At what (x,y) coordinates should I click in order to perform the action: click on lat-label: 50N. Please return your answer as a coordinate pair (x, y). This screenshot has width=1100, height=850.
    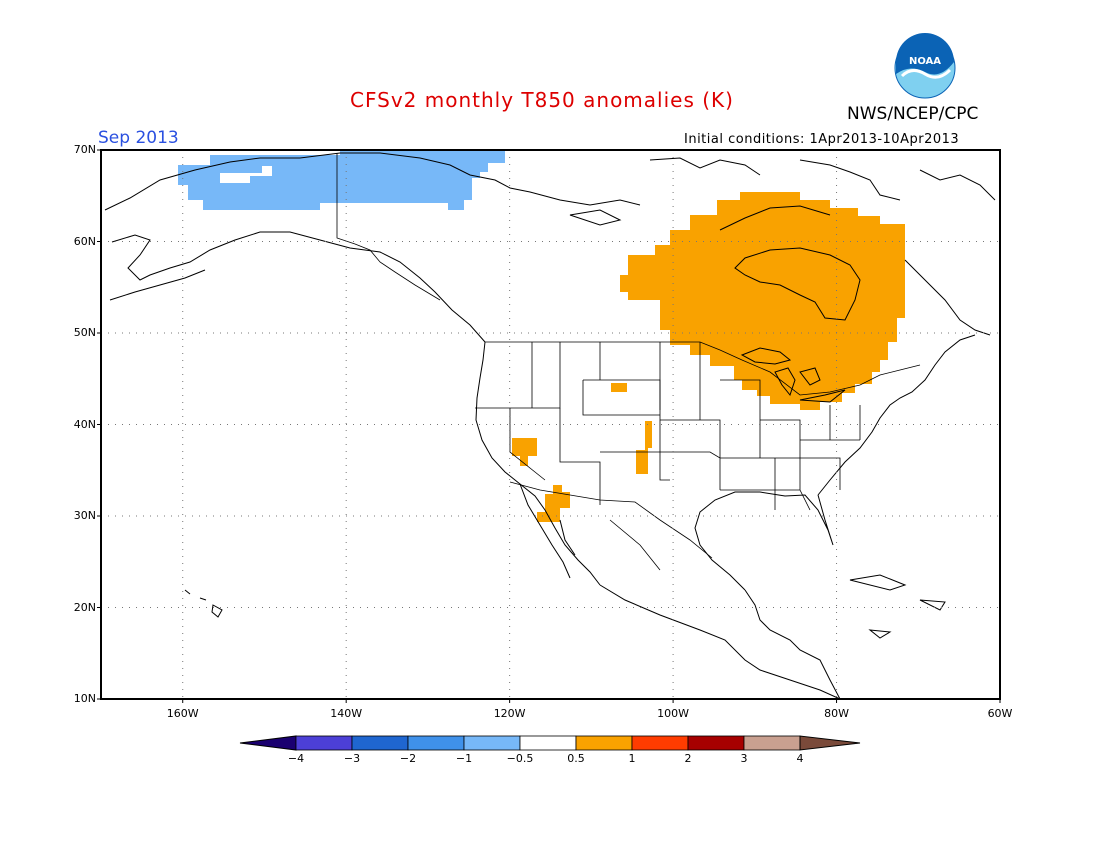
    Looking at the image, I should click on (84, 332).